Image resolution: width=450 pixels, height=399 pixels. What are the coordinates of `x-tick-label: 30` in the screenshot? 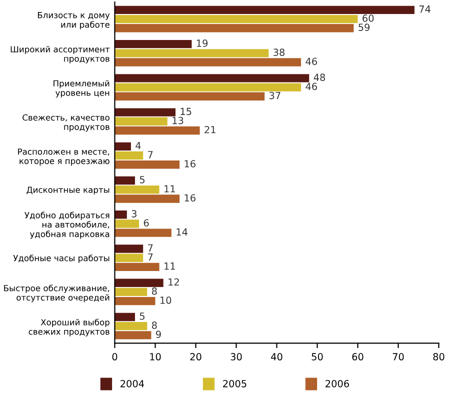 It's located at (236, 356).